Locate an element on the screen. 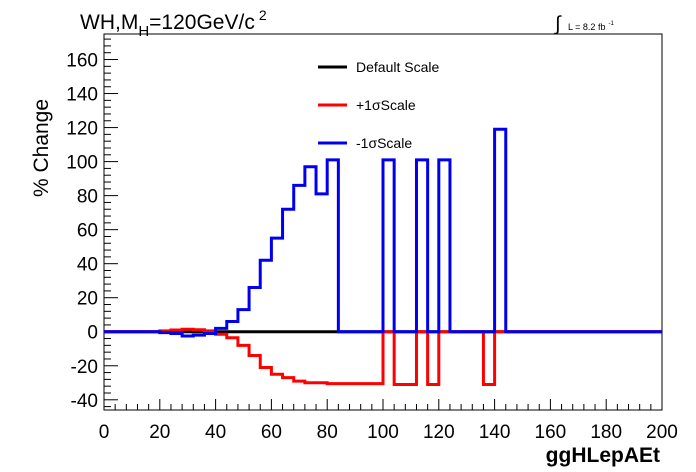 The height and width of the screenshot is (472, 696). legend-label: +1σScale is located at coordinates (386, 105).